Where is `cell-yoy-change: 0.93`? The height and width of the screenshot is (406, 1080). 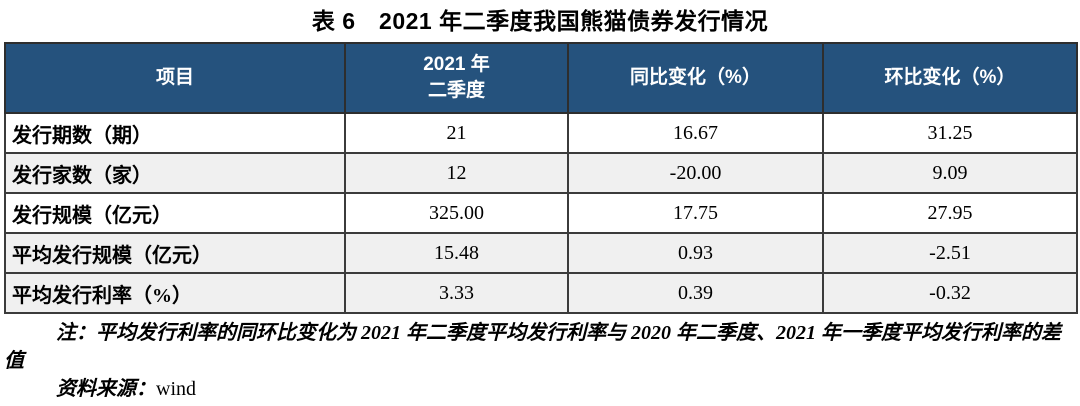 cell-yoy-change: 0.93 is located at coordinates (695, 253).